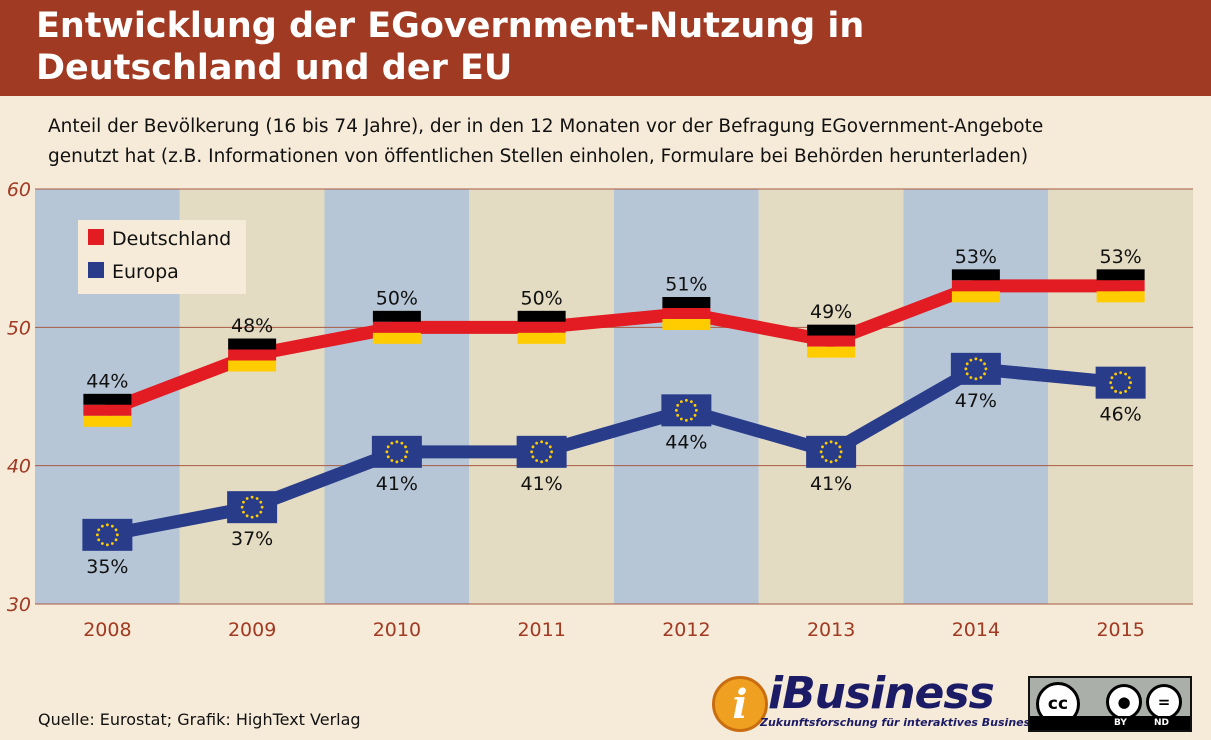  I want to click on legend, so click(162, 257).